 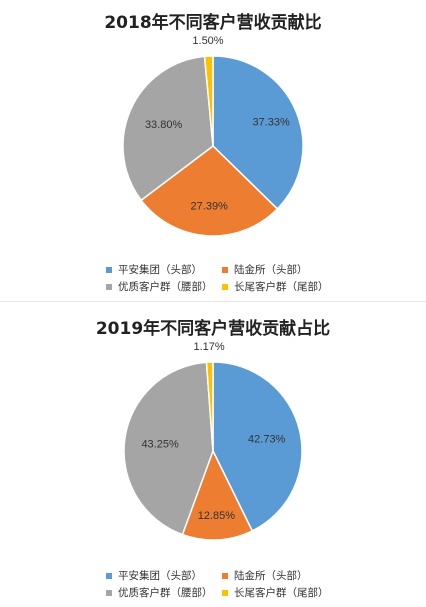 I want to click on chart-title: 2018年不同客户营收贡献比, so click(x=213, y=23).